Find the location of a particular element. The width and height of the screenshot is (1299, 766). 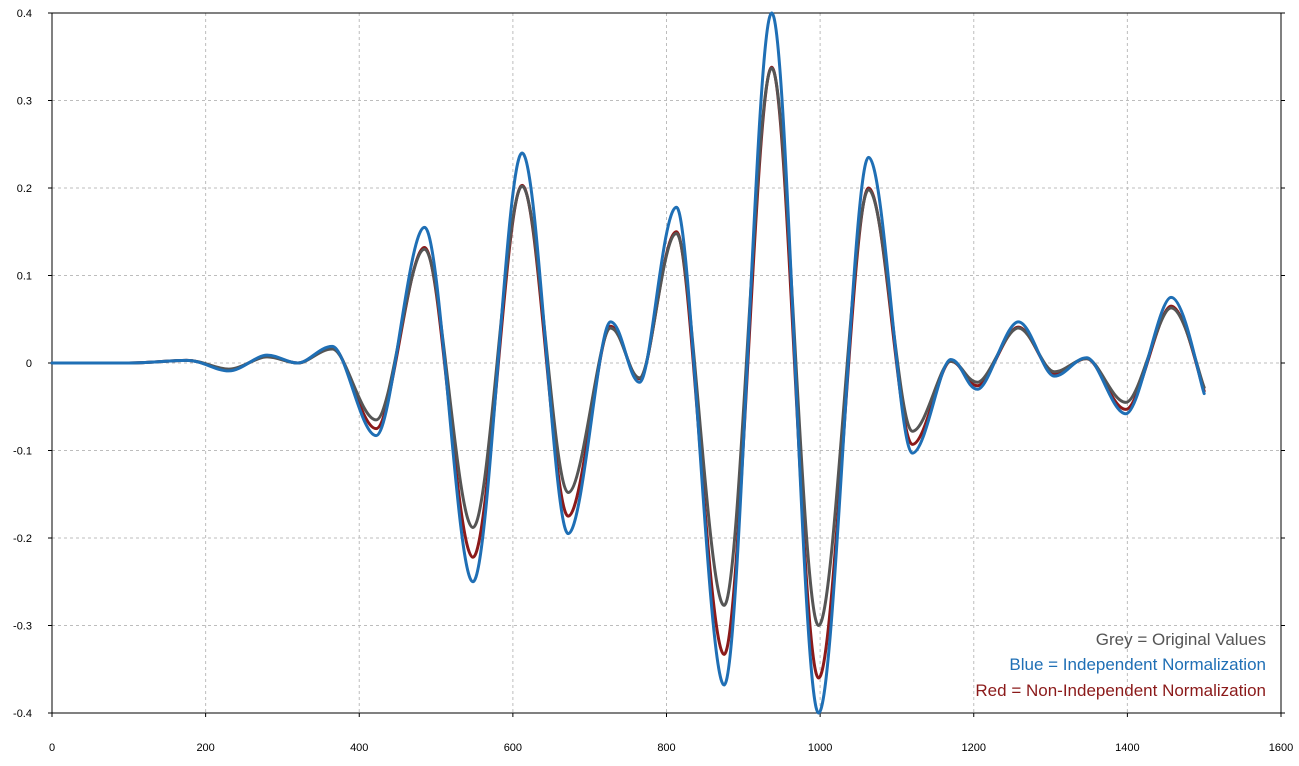

x-tick-label: 1600 is located at coordinates (1281, 748).